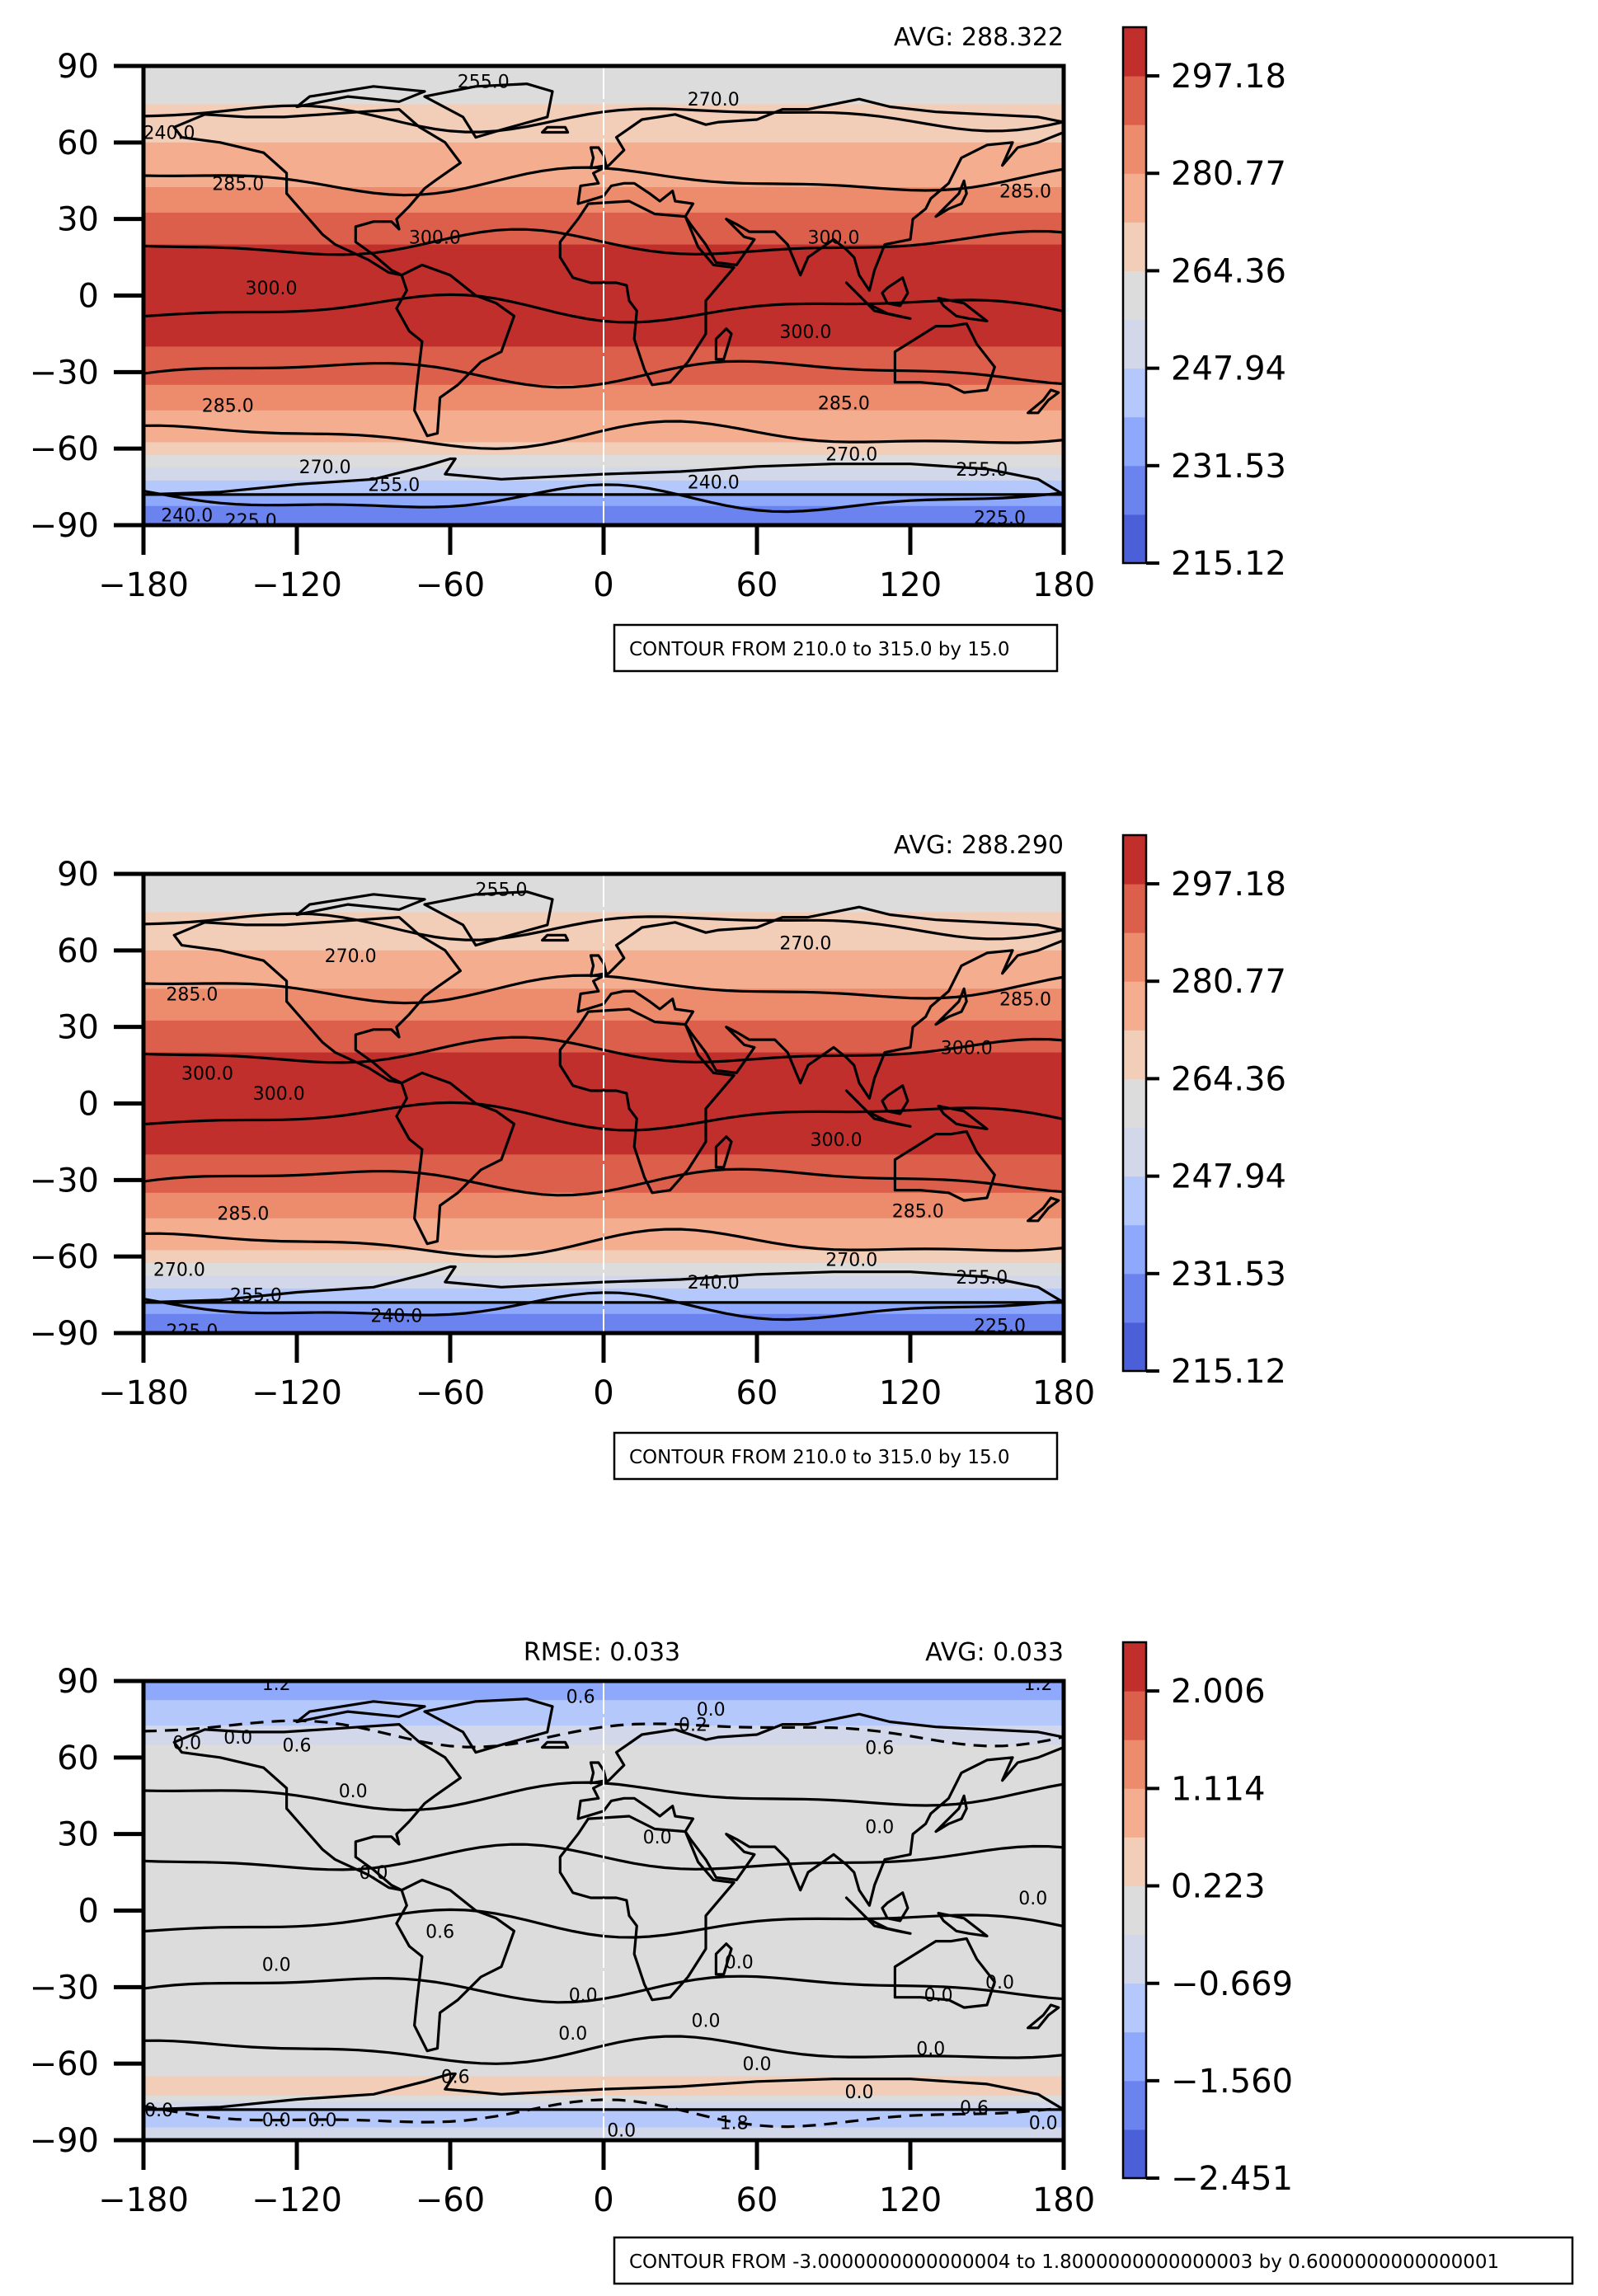 This screenshot has width=1598, height=2296. What do you see at coordinates (1229, 1372) in the screenshot?
I see `colorbar-tick-label: 215.12` at bounding box center [1229, 1372].